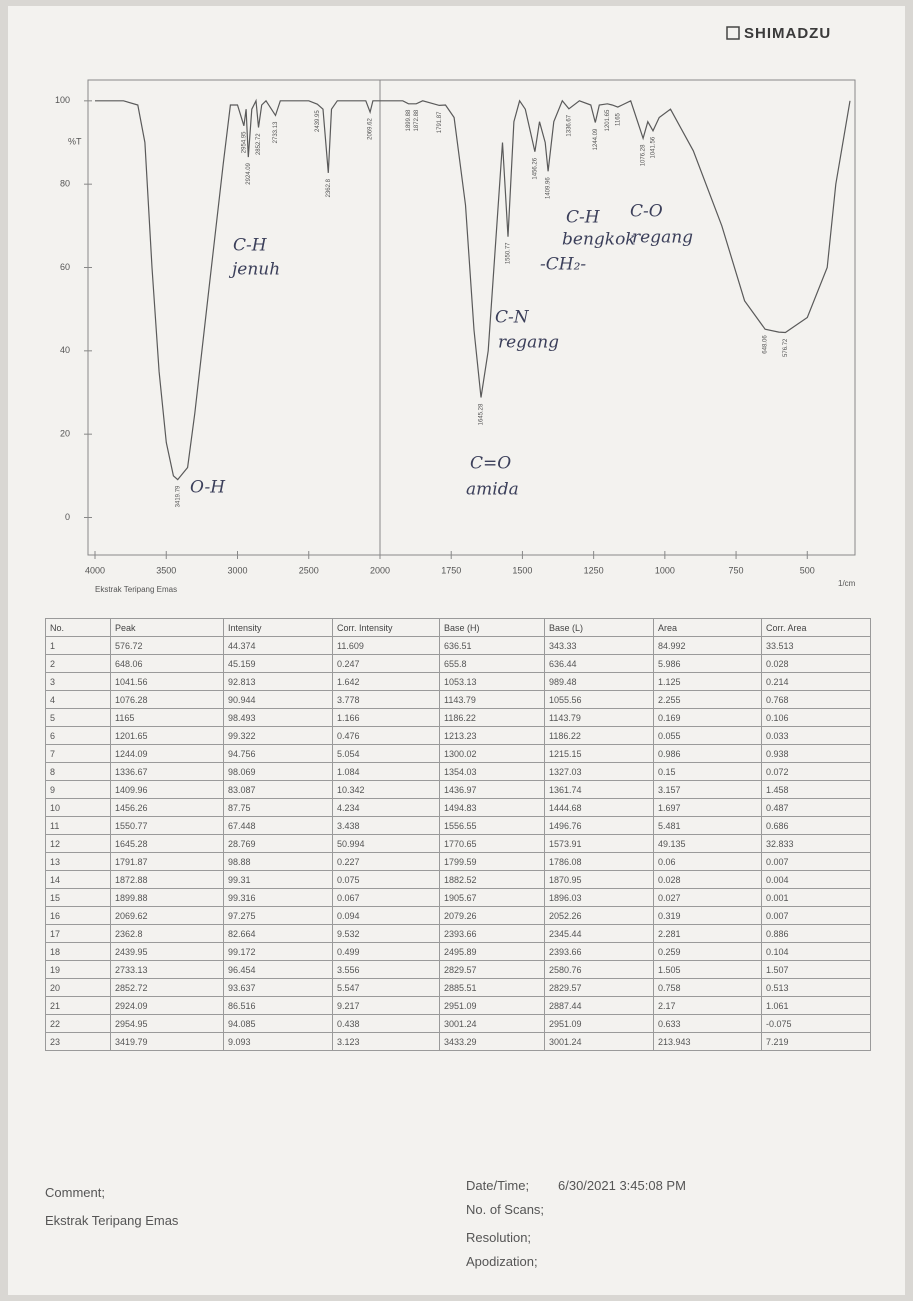 Image resolution: width=913 pixels, height=1301 pixels. What do you see at coordinates (786, 347) in the screenshot?
I see `peak-label: 576.72` at bounding box center [786, 347].